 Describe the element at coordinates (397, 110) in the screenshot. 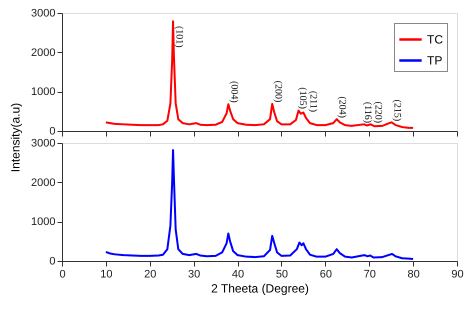

I see `annotation: (215)` at that location.